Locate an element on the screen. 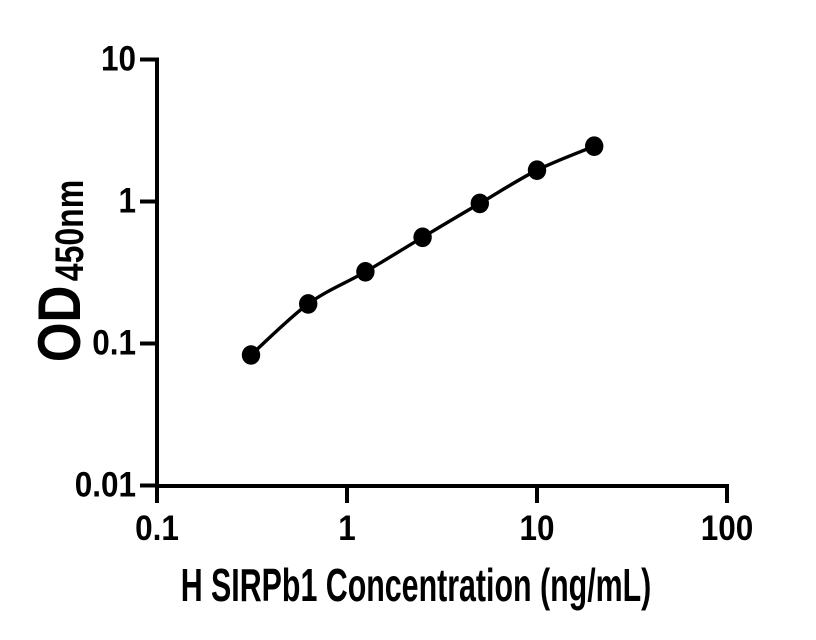 Image resolution: width=816 pixels, height=640 pixels. y-axis-ticks: 10 1 0.1 0.01 is located at coordinates (116, 272).